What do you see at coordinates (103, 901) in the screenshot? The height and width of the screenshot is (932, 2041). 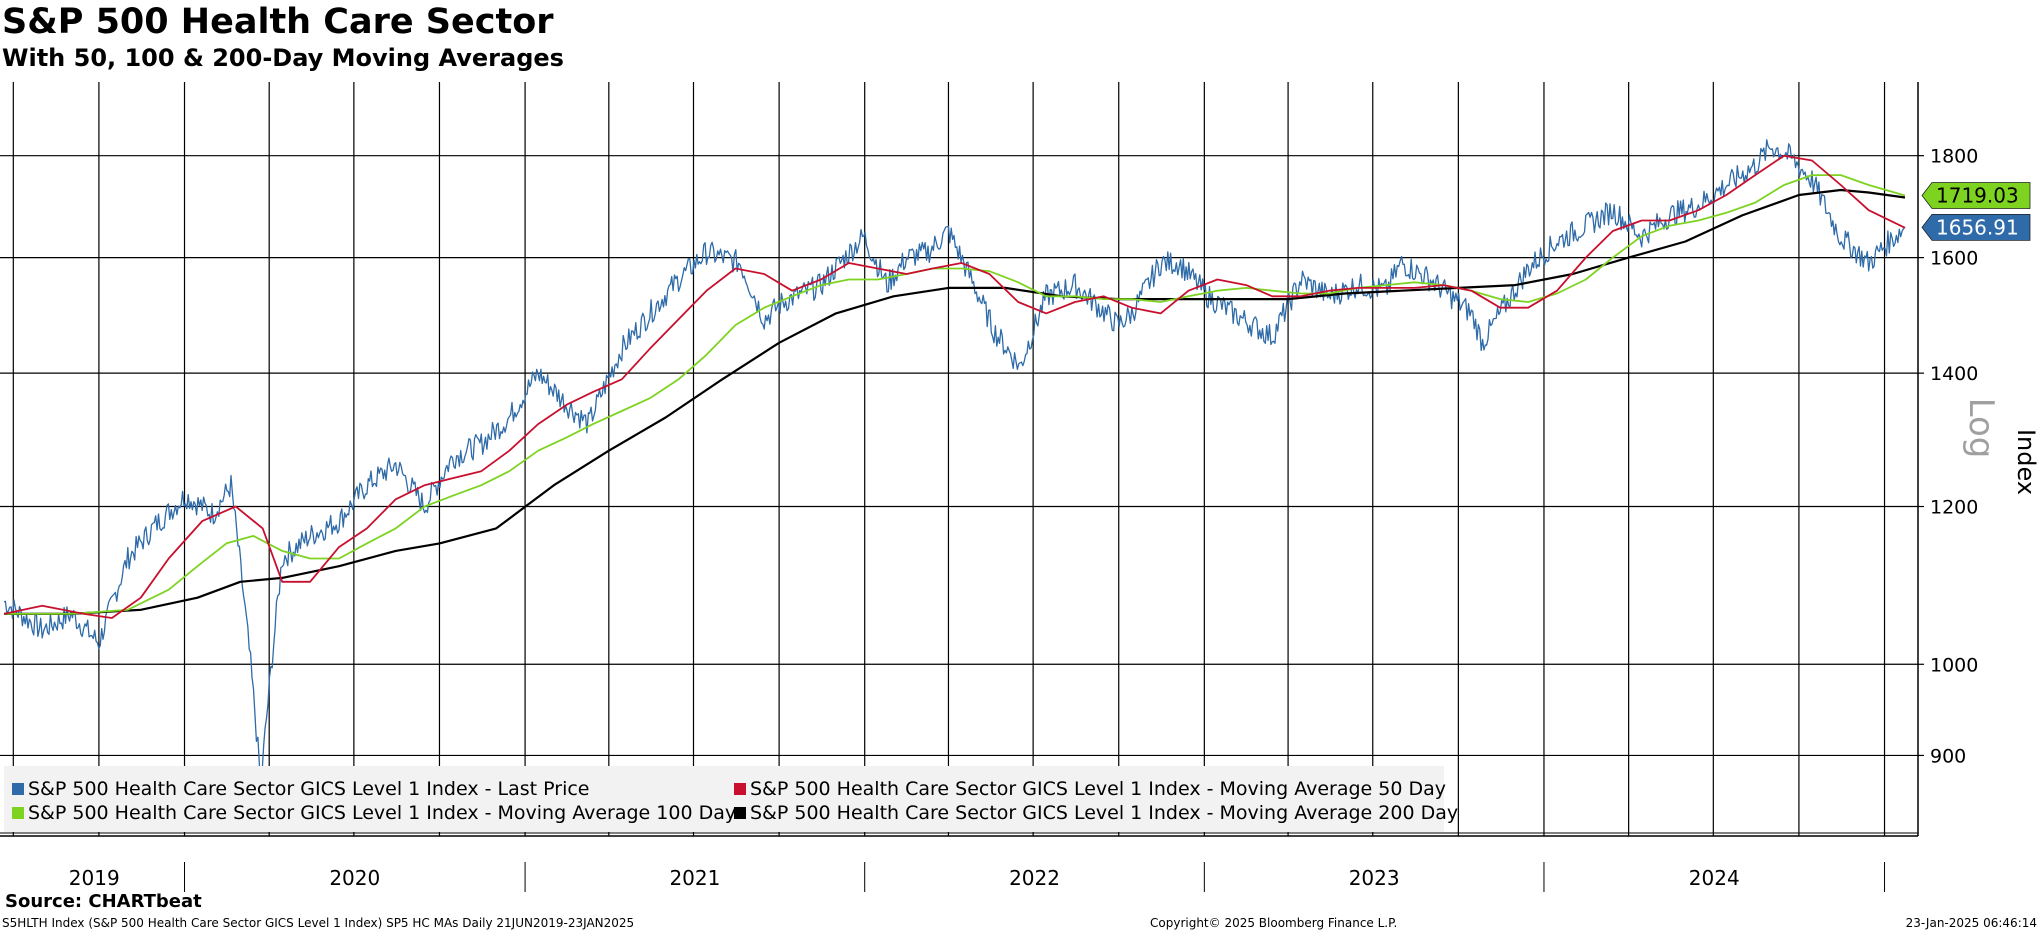 I see `source-note: Source: CHARTbeat` at bounding box center [103, 901].